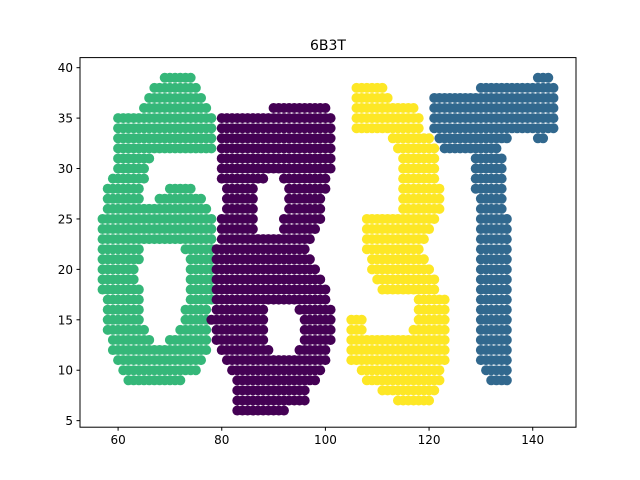 The image size is (640, 480). What do you see at coordinates (65, 169) in the screenshot?
I see `y-tick-label: 30` at bounding box center [65, 169].